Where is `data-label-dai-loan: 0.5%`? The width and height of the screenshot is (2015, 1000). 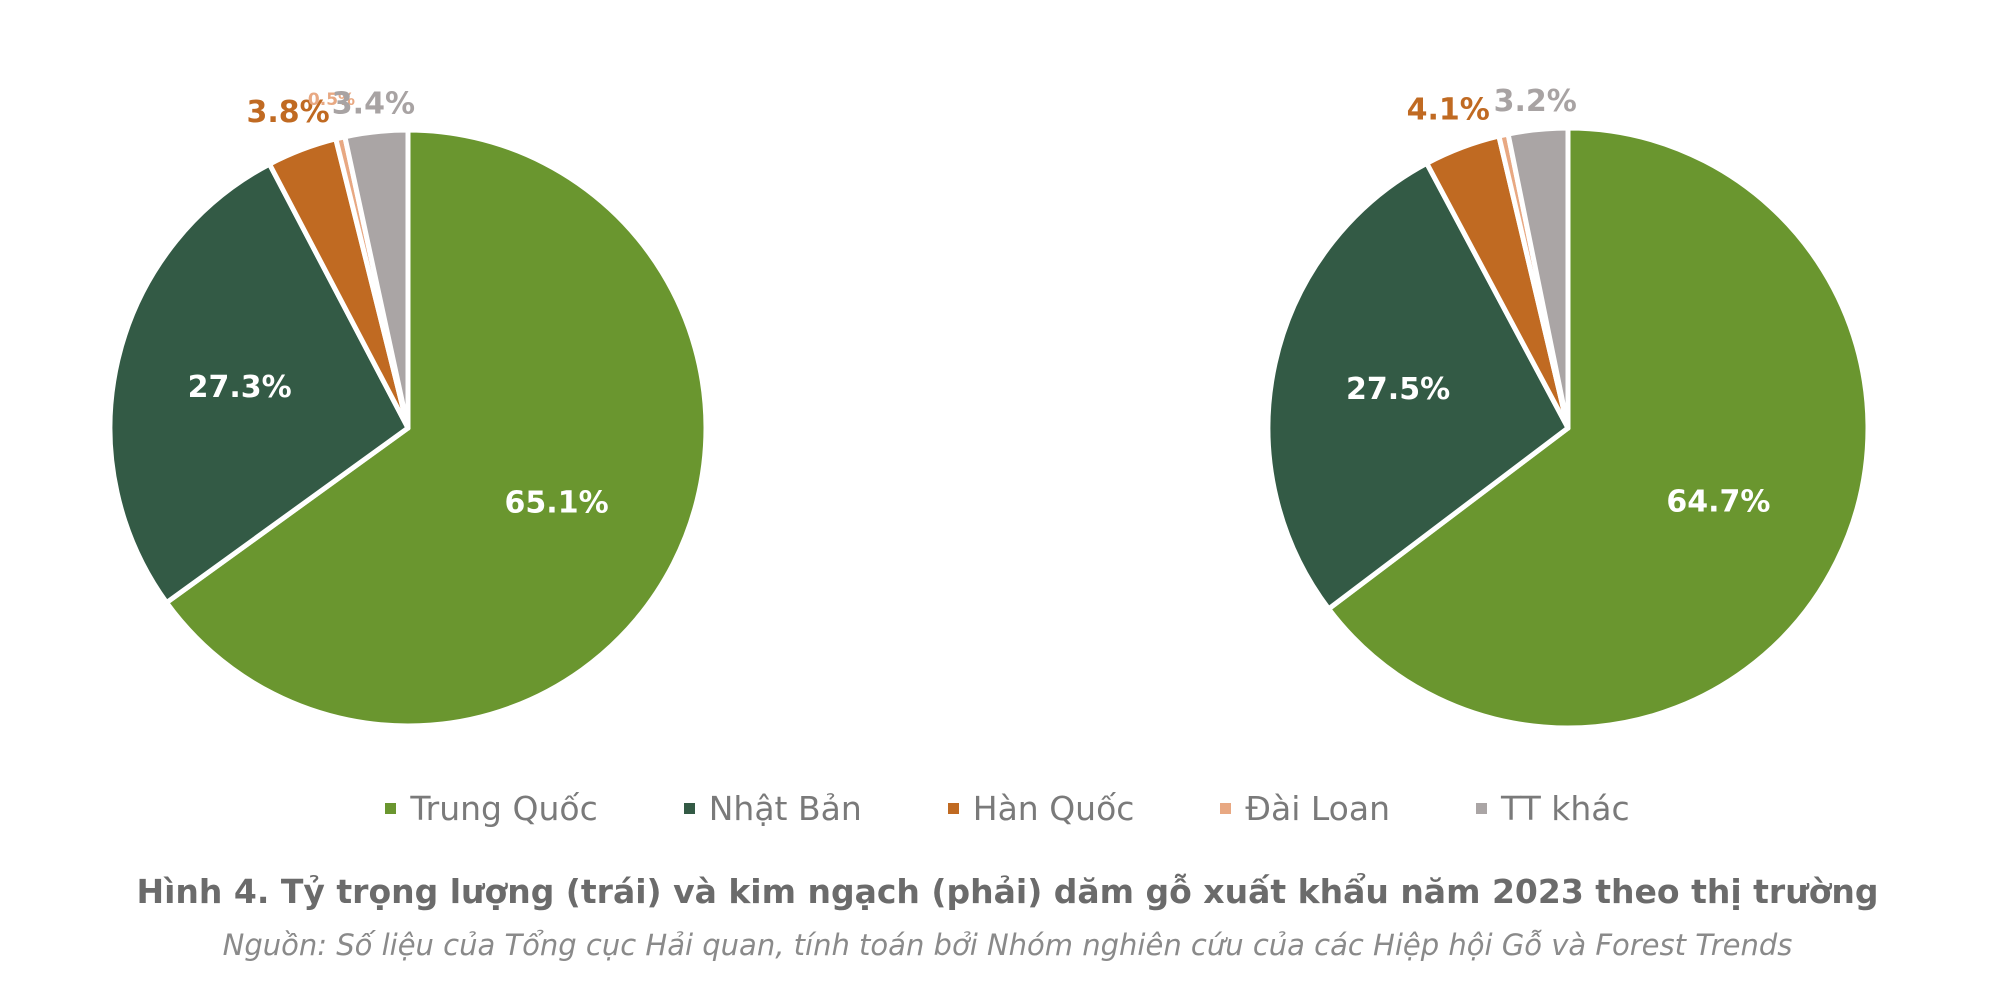
data-label-dai-loan: 0.5% is located at coordinates (331, 100).